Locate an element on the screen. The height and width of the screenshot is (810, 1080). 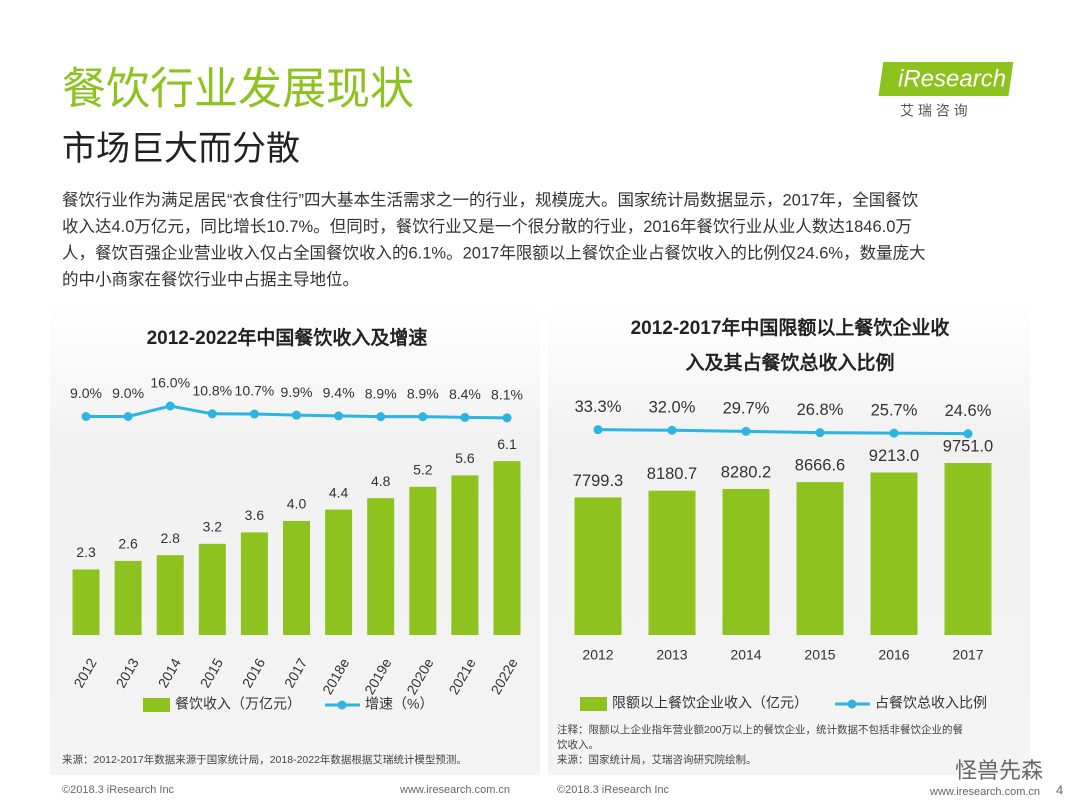
title: 餐饮行业发展现状 is located at coordinates (238, 89).